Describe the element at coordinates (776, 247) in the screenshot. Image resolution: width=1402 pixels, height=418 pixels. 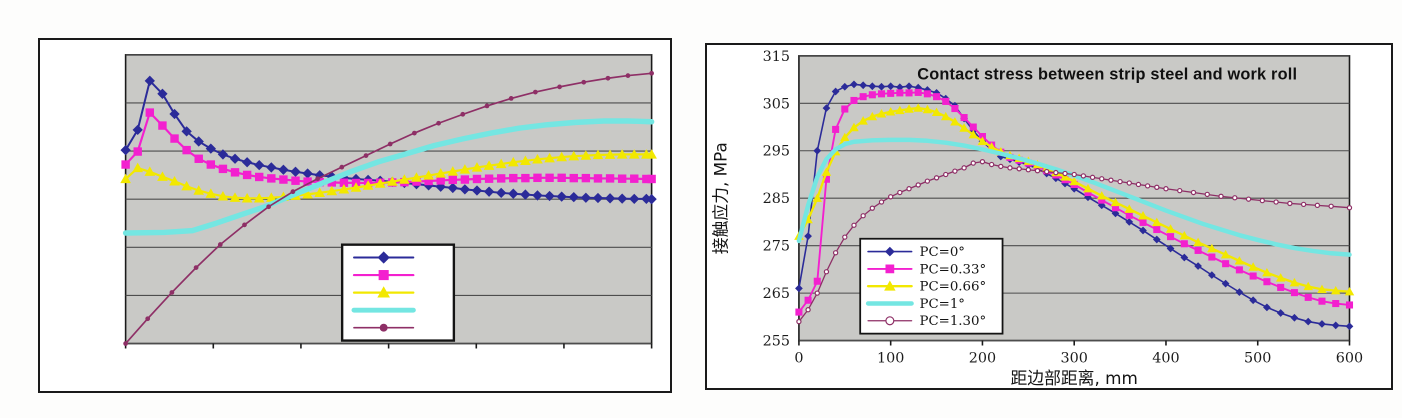
I see `y-tick-label: 275` at that location.